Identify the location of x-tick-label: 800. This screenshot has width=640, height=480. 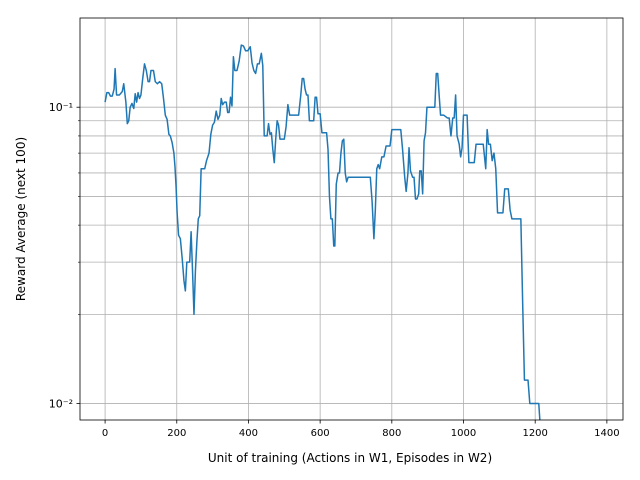
(391, 433).